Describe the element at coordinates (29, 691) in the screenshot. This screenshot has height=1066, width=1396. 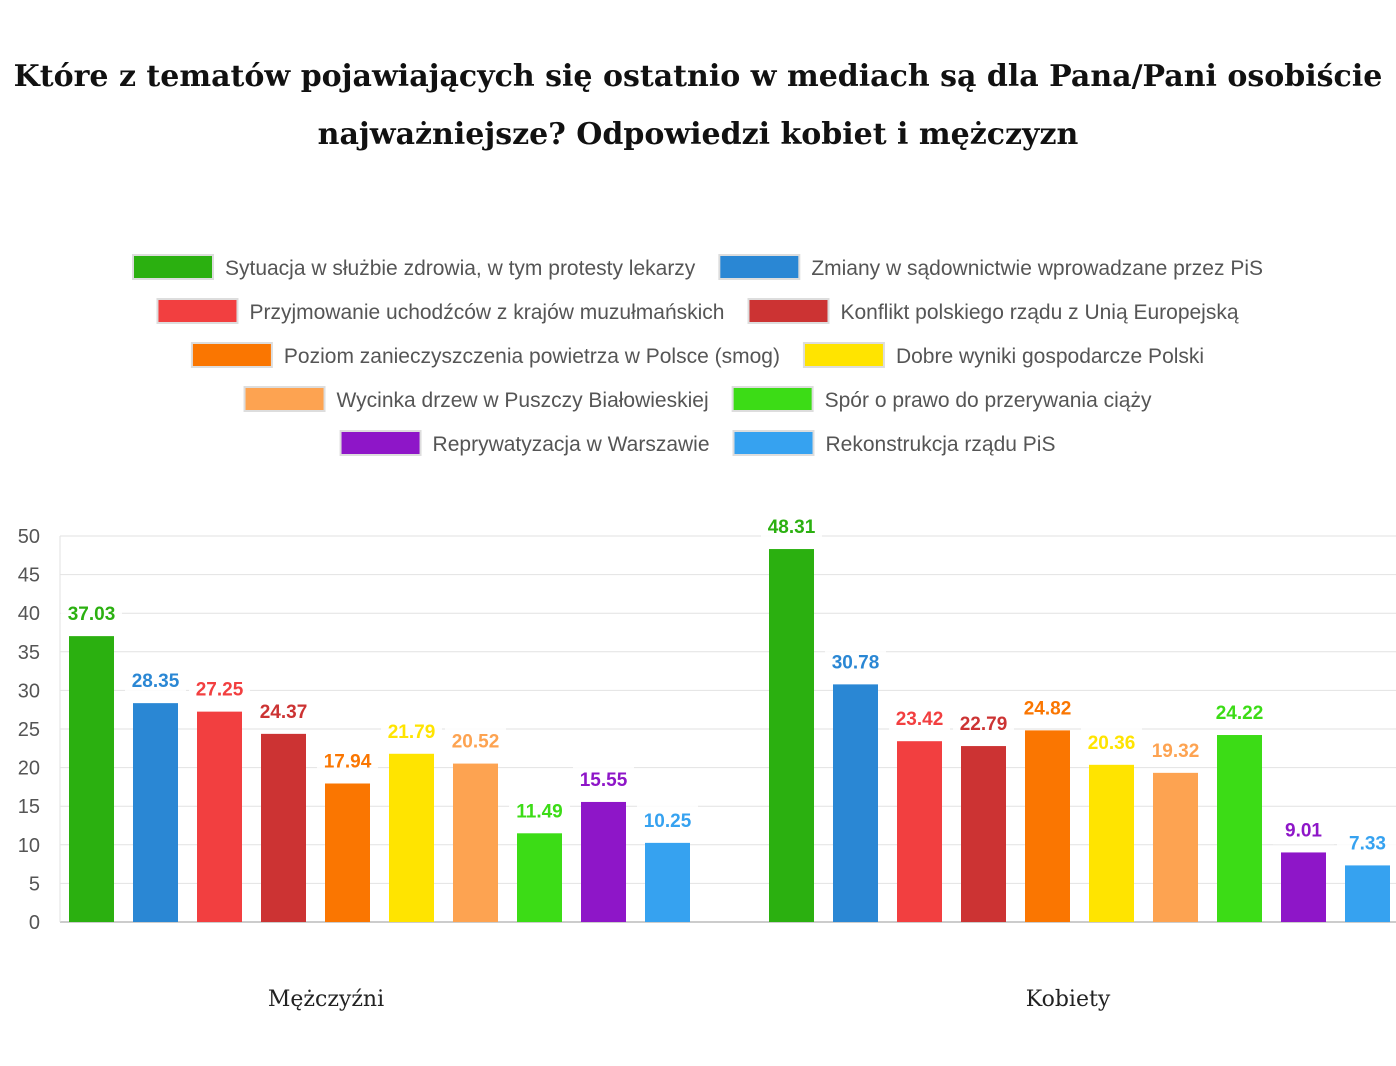
I see `y-tick-label: 30` at that location.